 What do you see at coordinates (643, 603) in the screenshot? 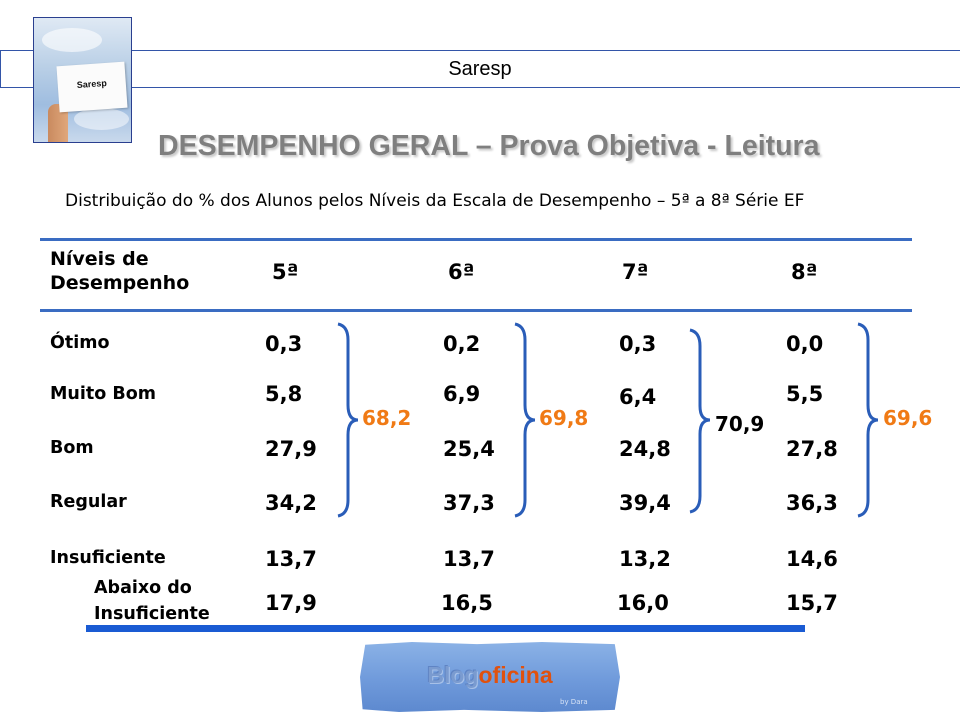
I see `cell-abaixo-7: 16,0` at bounding box center [643, 603].